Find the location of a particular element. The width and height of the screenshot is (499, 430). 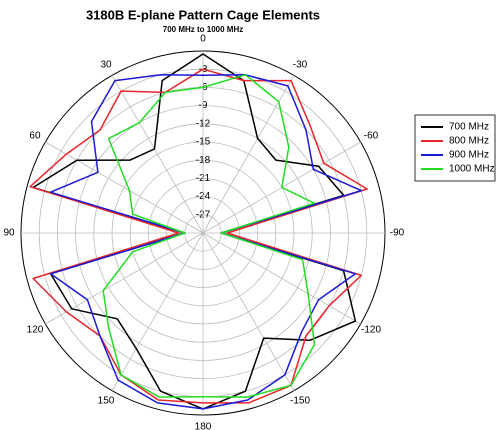

theta-tick-label: -30 is located at coordinates (300, 65).